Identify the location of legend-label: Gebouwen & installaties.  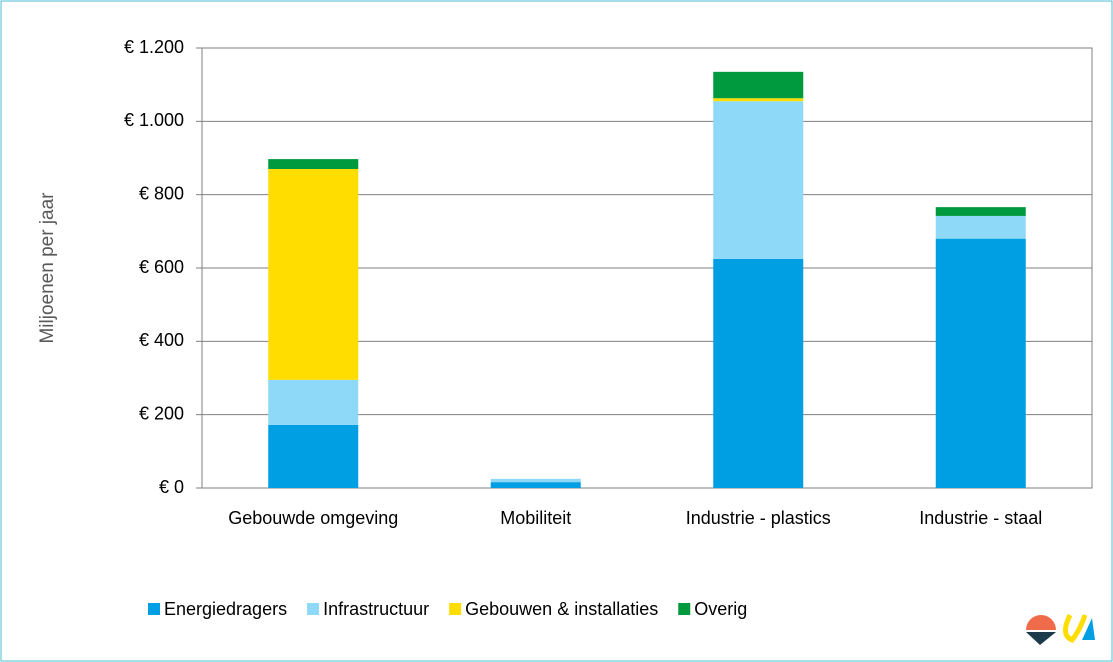
(561, 609).